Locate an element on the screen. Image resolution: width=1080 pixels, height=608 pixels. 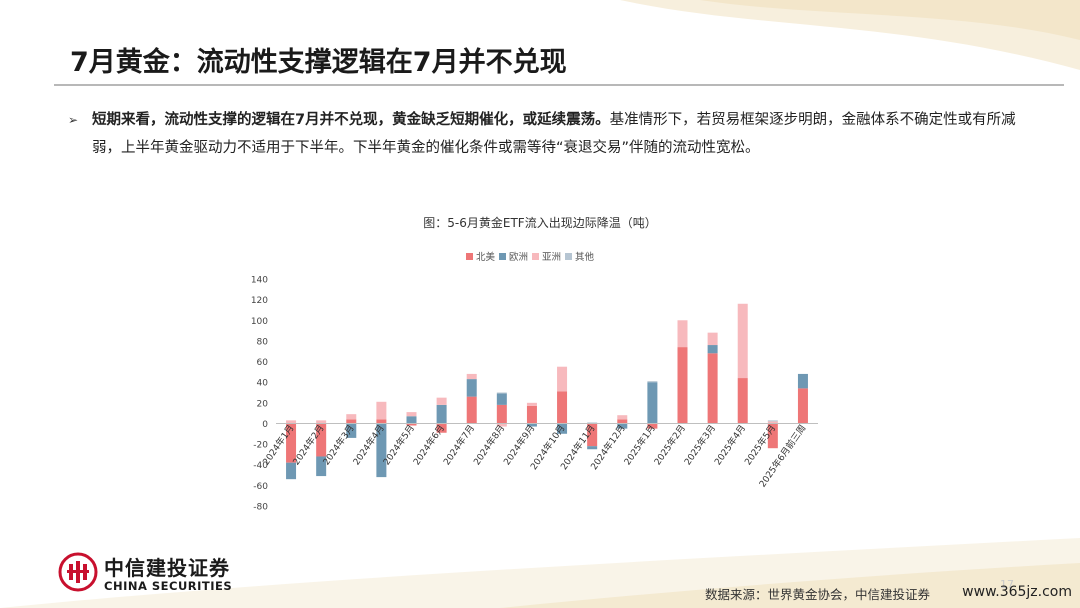
legend-label: 北美 is located at coordinates (486, 257).